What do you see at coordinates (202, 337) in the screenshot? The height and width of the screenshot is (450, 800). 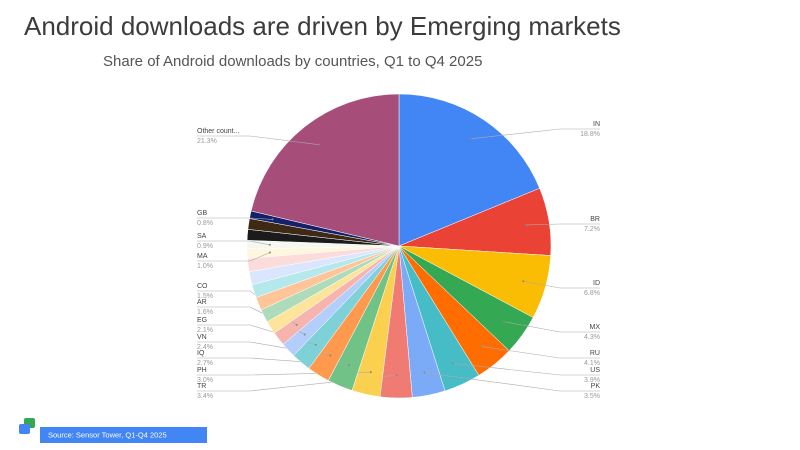 I see `legend-label: VN` at bounding box center [202, 337].